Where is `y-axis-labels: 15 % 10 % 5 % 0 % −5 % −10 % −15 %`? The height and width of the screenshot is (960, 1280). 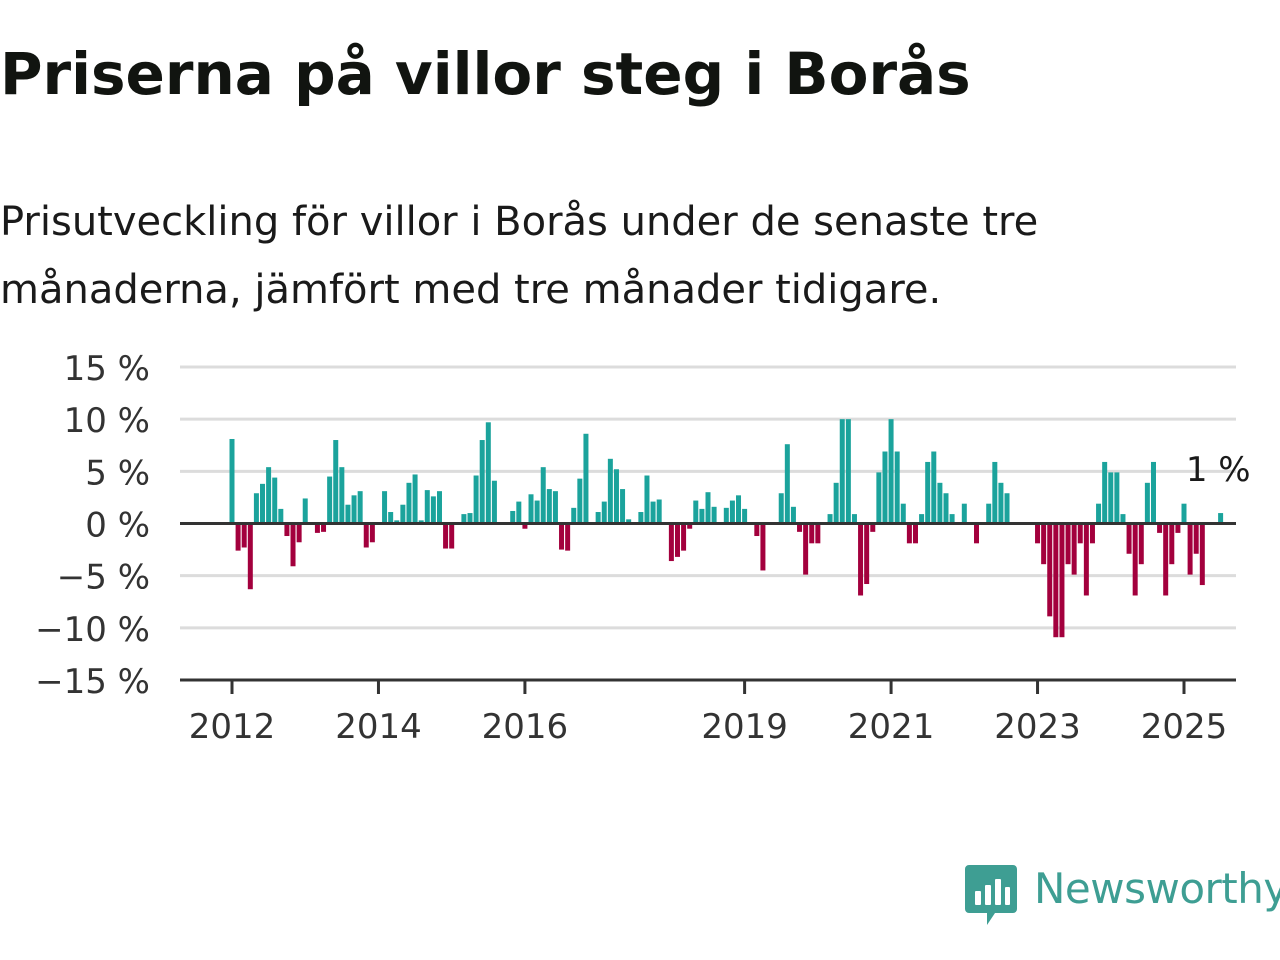 y-axis-labels: 15 % 10 % 5 % 0 % −5 % −10 % −15 % is located at coordinates (92, 525).